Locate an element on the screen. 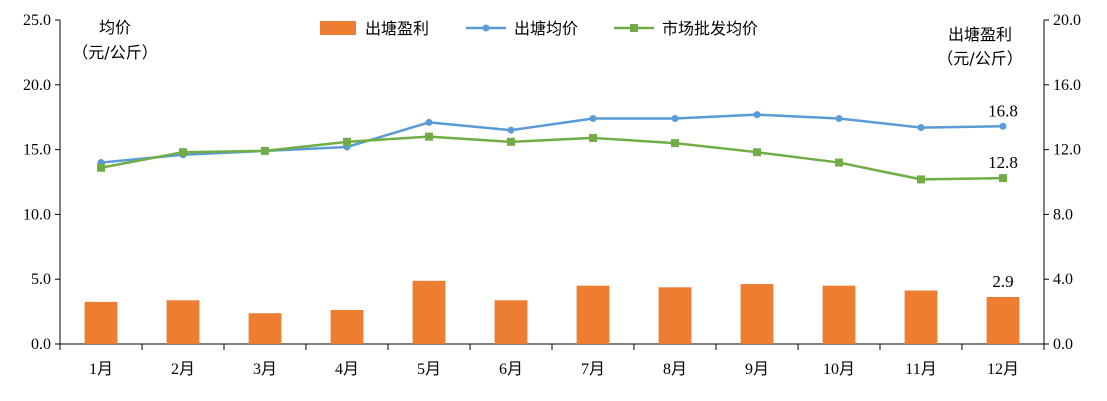 This screenshot has height=401, width=1107. line-市场批发均价 is located at coordinates (552, 158).